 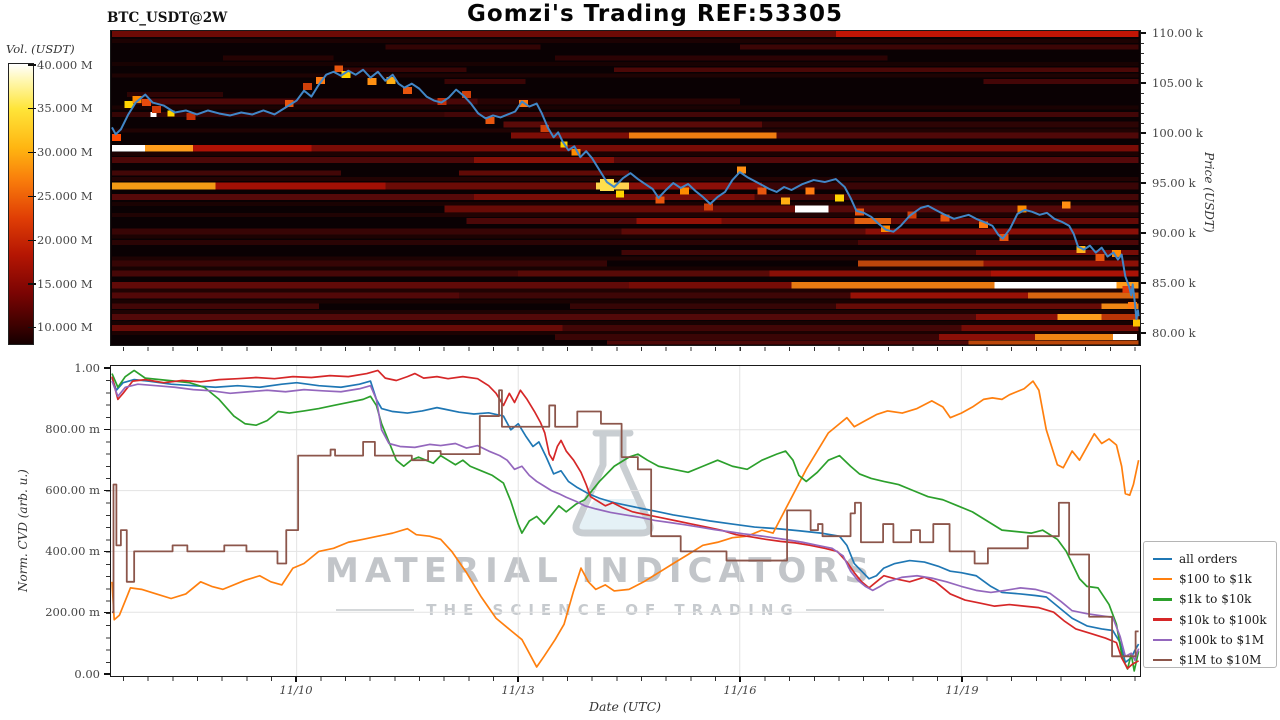 I want to click on legend-item-label: $100k to $1M, so click(x=1222, y=639).